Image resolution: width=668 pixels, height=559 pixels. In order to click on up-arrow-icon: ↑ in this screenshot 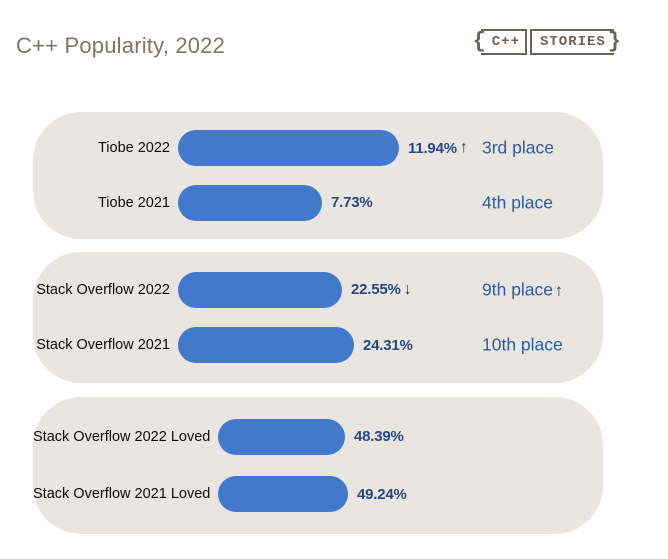, I will do `click(463, 148)`.